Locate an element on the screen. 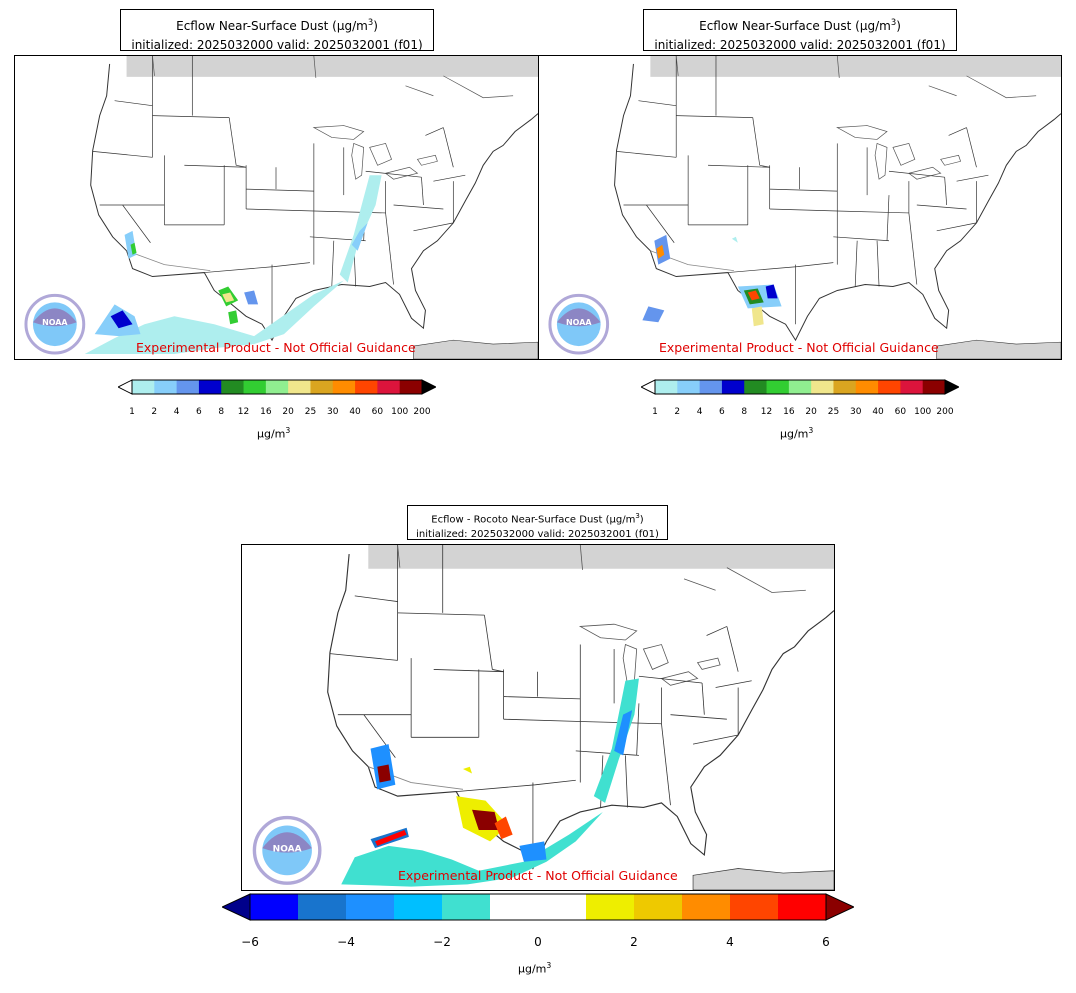 The width and height of the screenshot is (1076, 993). colorbar-tick-label: 1 is located at coordinates (655, 412).